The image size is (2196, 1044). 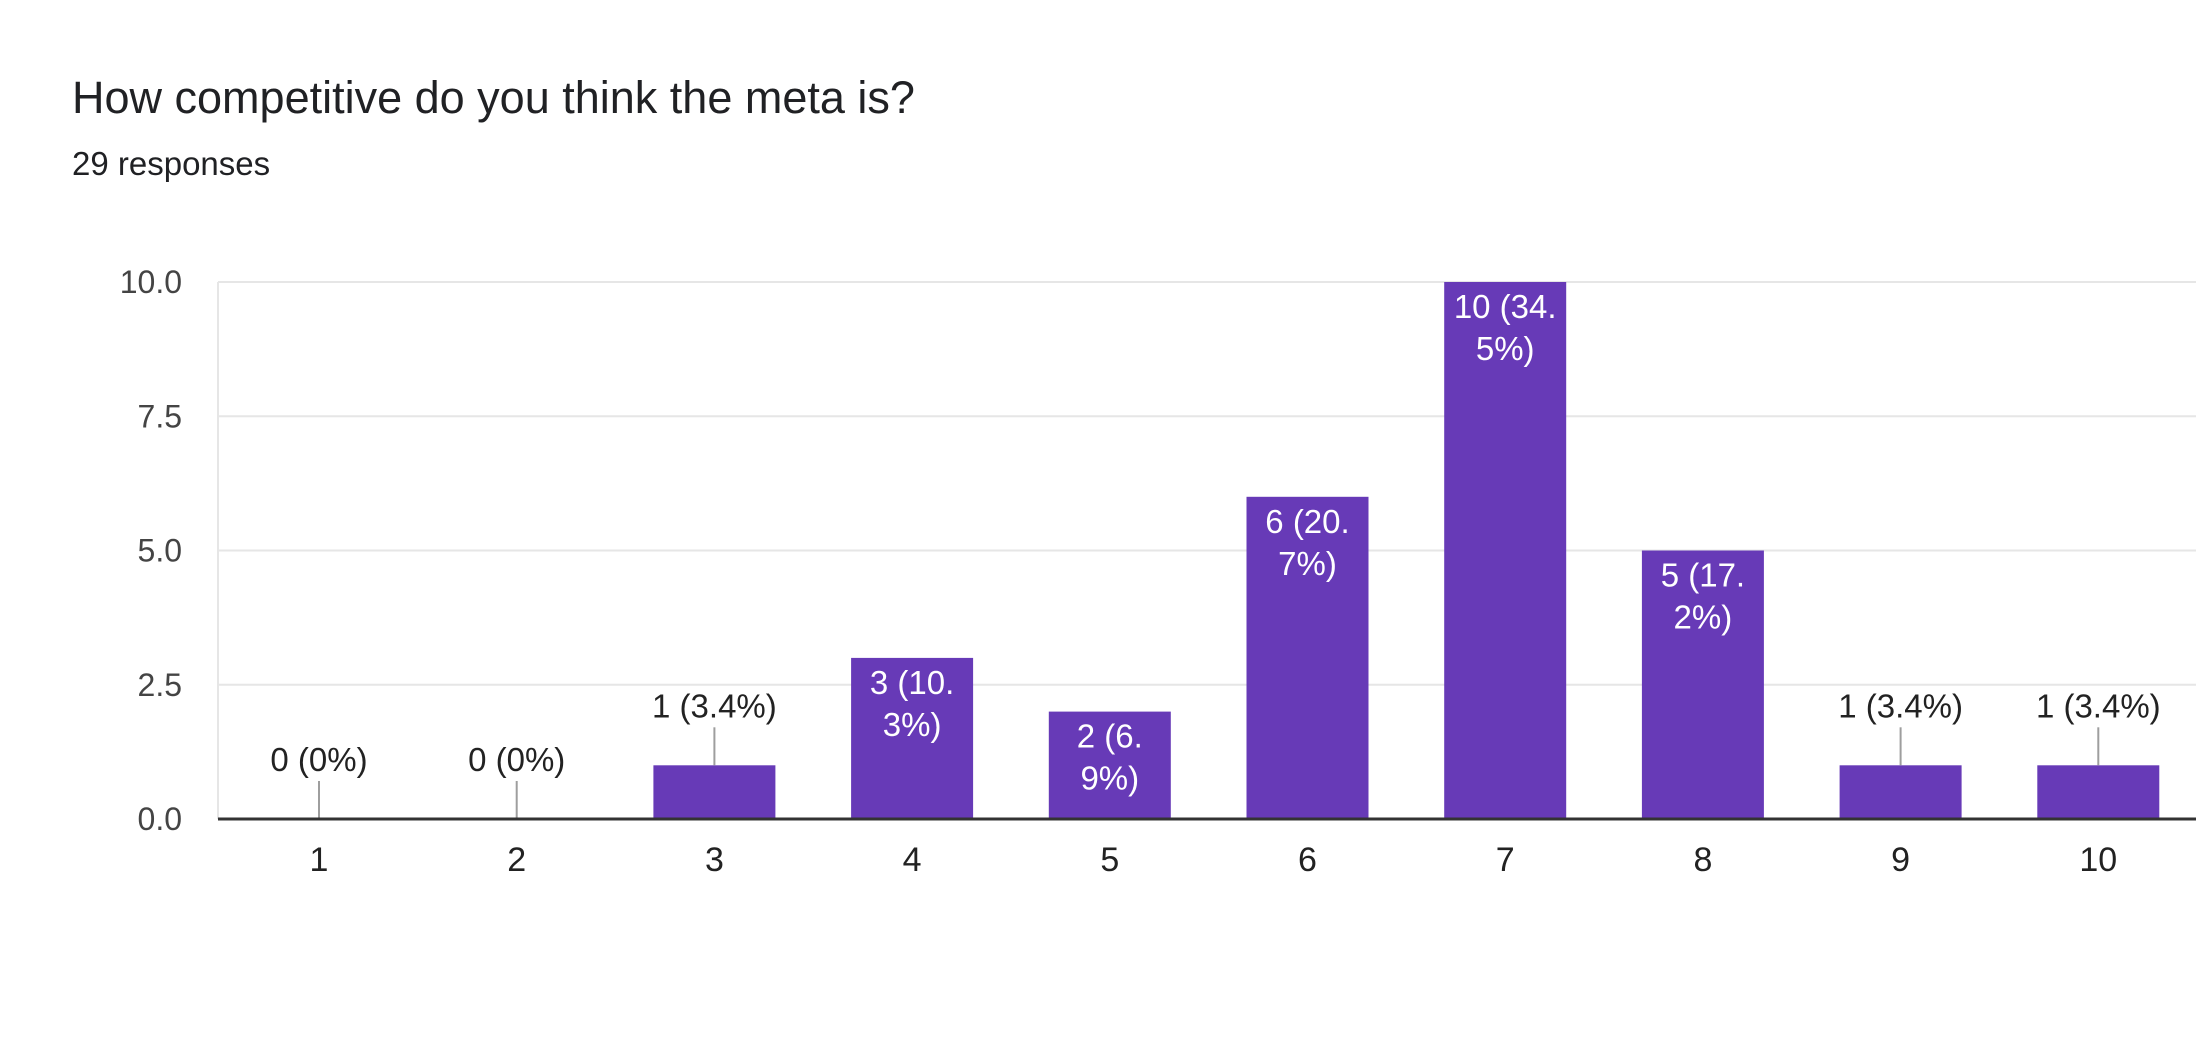 I want to click on x-tick-label: 9, so click(x=1900, y=860).